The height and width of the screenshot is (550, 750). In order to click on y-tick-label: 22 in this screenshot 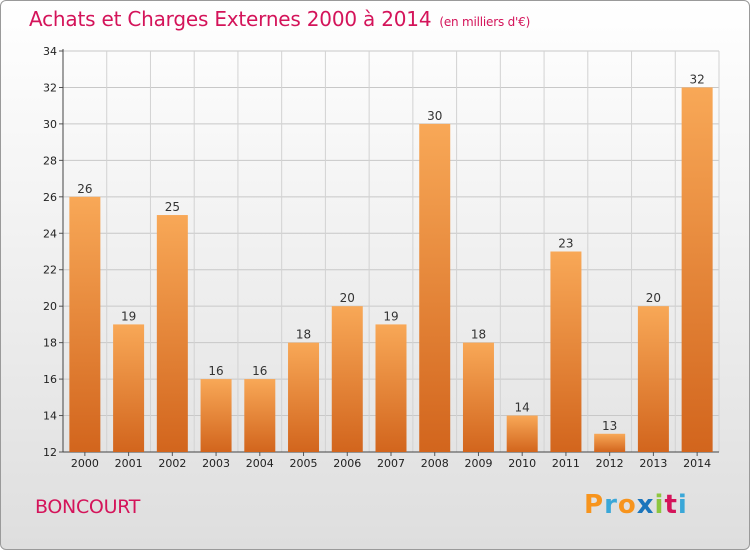, I will do `click(50, 270)`.